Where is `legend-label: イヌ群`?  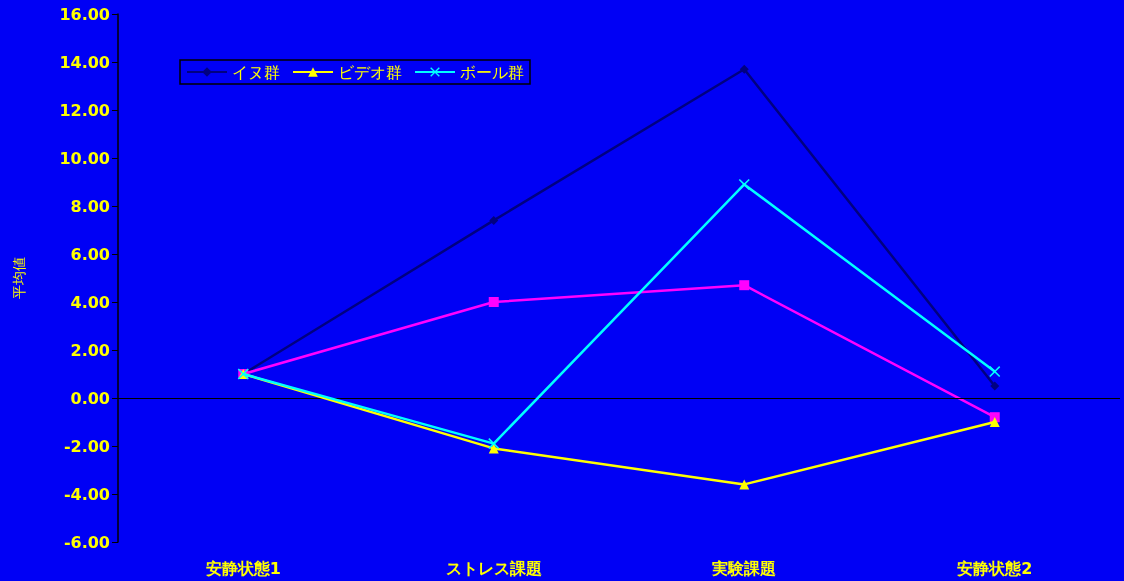 legend-label: イヌ群 is located at coordinates (256, 72).